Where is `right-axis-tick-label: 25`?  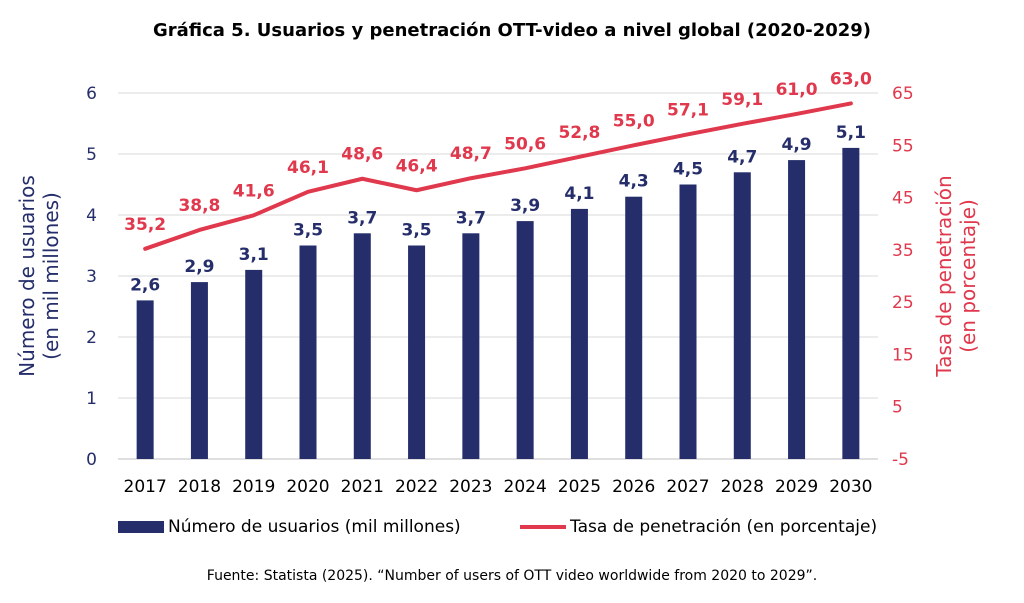 right-axis-tick-label: 25 is located at coordinates (903, 303).